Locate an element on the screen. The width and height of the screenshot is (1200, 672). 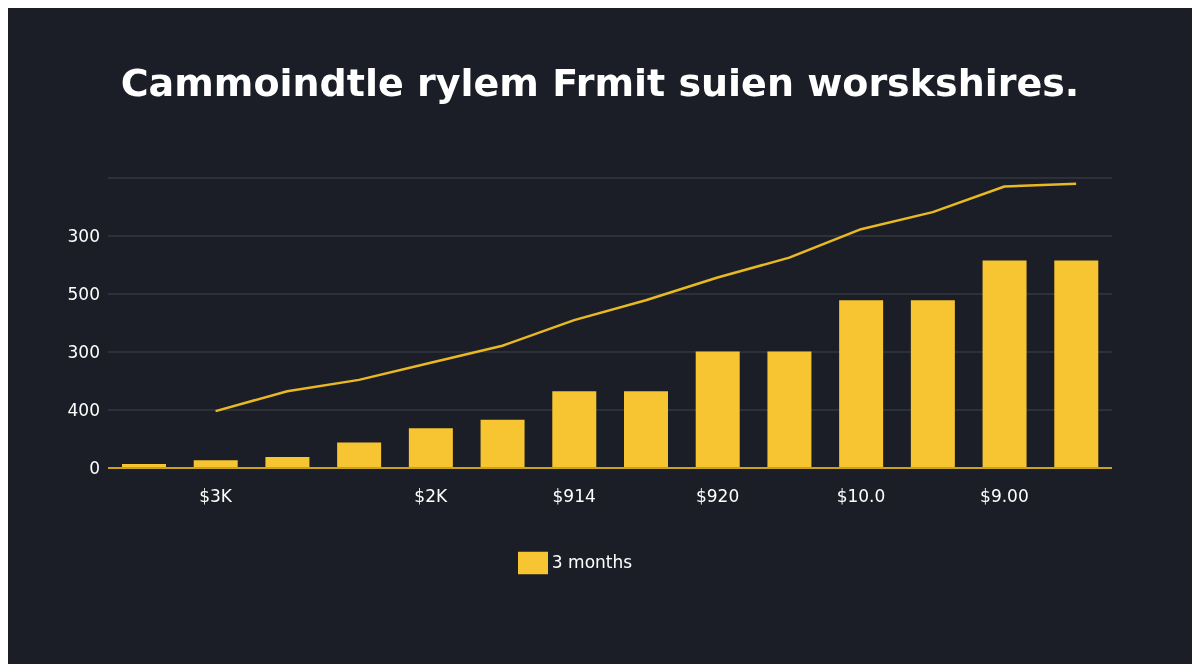
text: 500 is located at coordinates (83, 294).